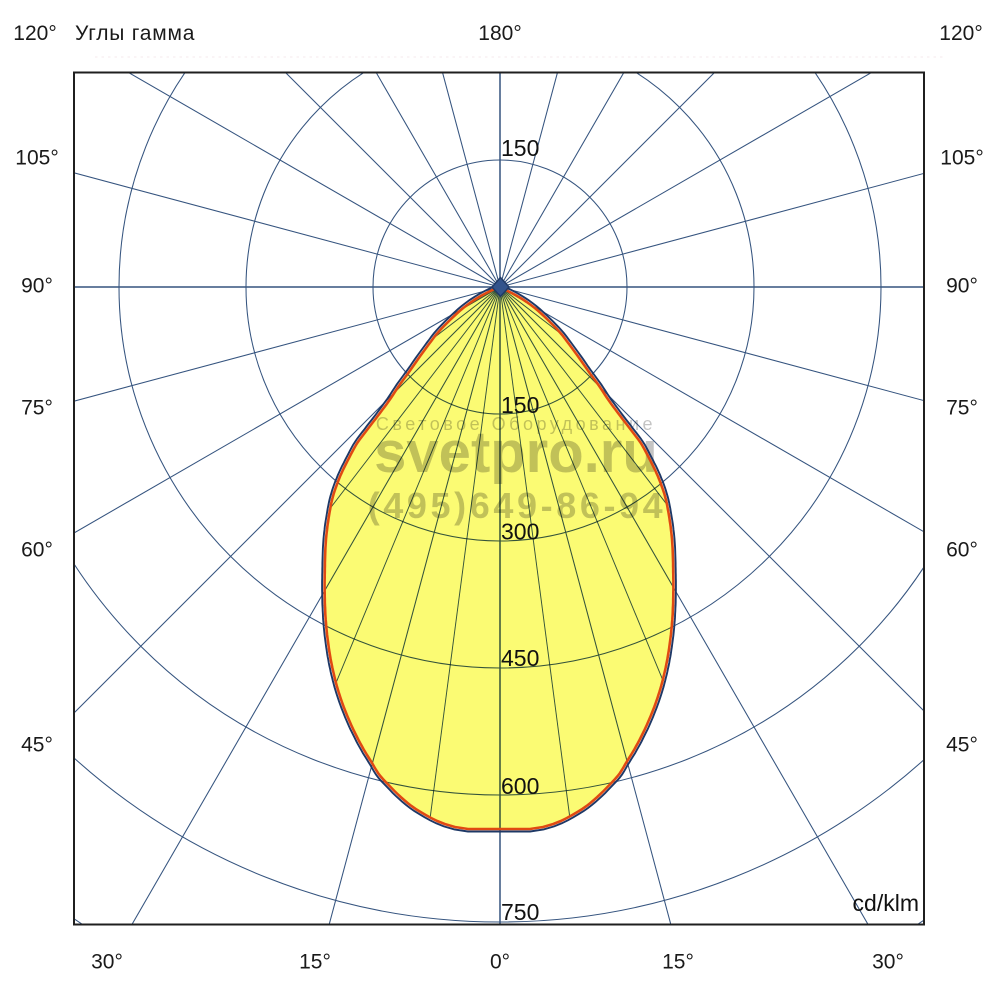 The width and height of the screenshot is (1000, 1000). Describe the element at coordinates (517, 505) in the screenshot. I see `svg-text: (495)649-86-94` at that location.